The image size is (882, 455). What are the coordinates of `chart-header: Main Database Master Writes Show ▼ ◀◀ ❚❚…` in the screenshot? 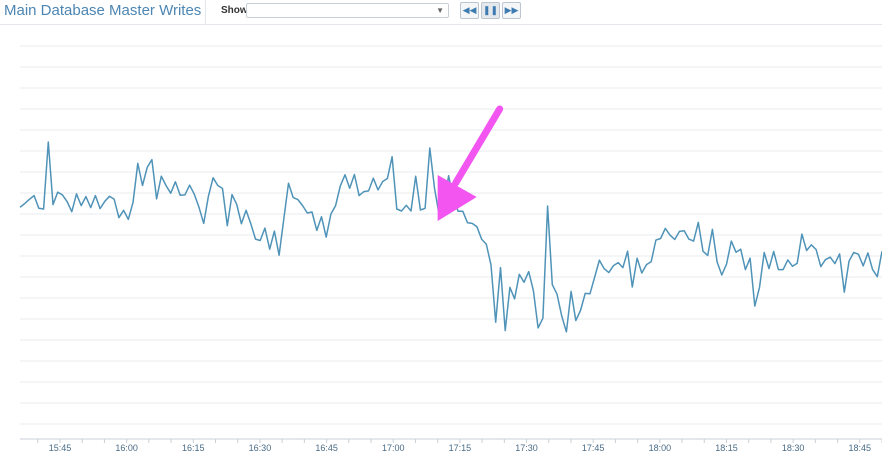 It's located at (441, 12).